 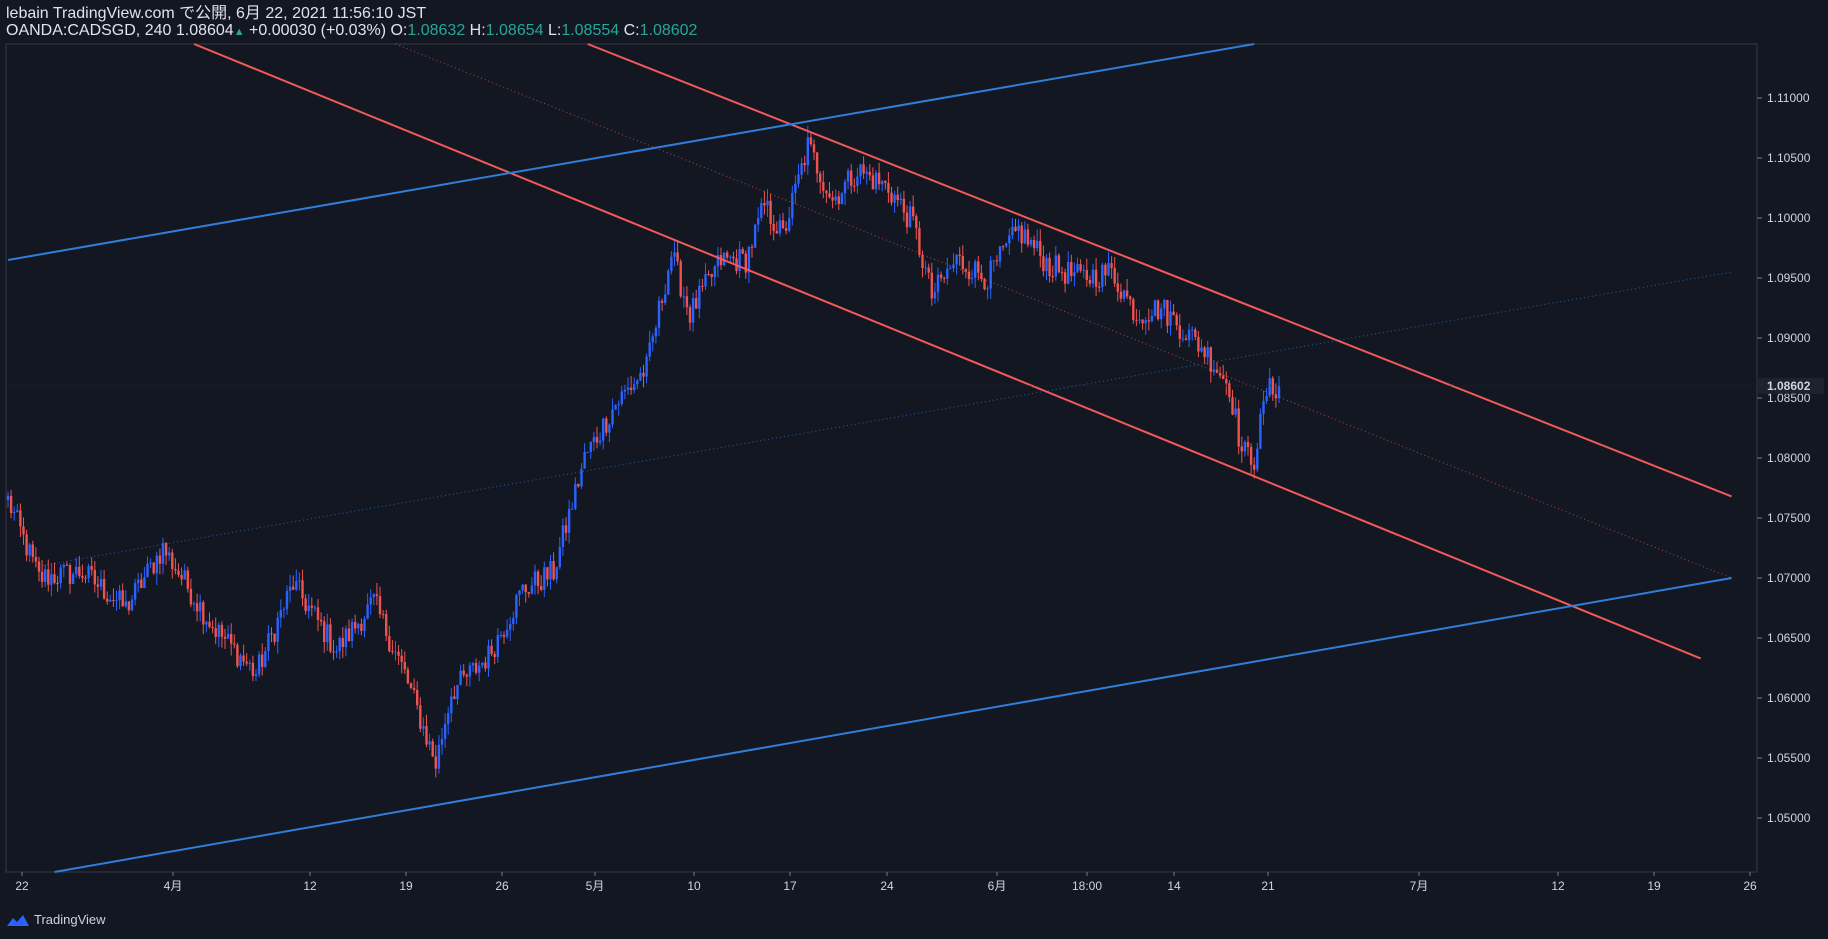 I want to click on time-tick-label: 26, so click(x=502, y=886).